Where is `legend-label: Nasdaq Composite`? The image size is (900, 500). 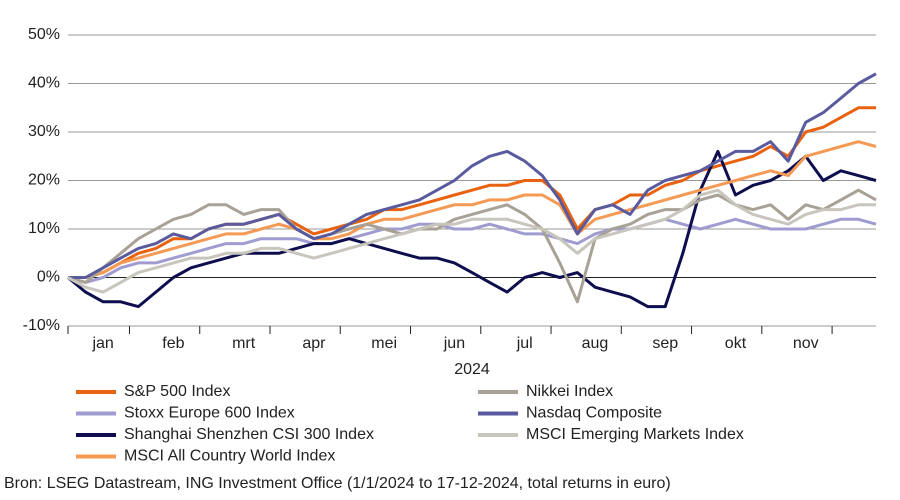
legend-label: Nasdaq Composite is located at coordinates (594, 413).